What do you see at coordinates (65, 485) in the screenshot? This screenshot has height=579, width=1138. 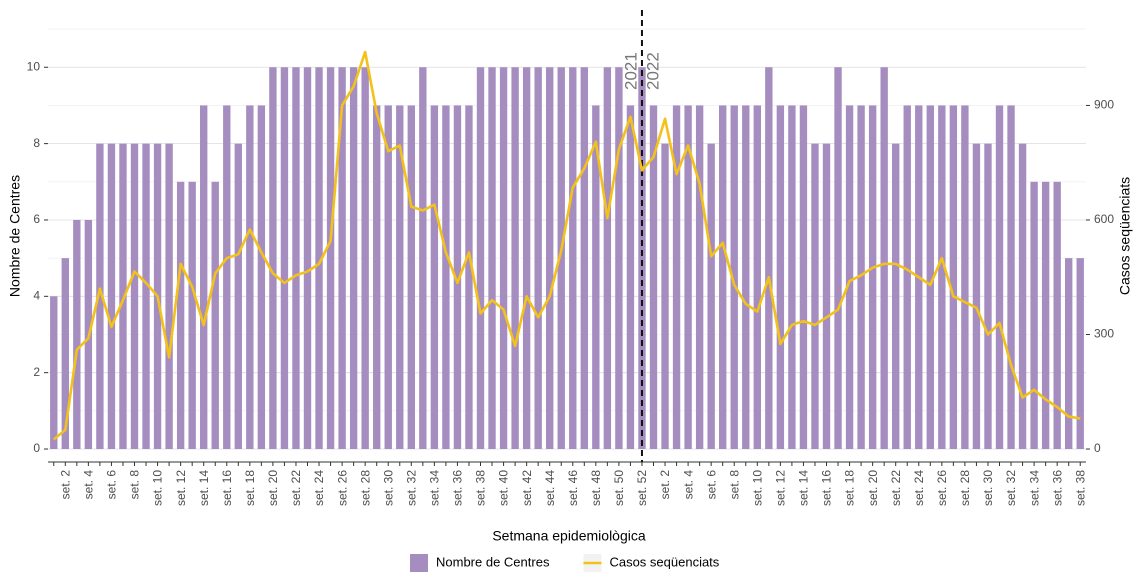 I see `x-tick-label: set. 2` at bounding box center [65, 485].